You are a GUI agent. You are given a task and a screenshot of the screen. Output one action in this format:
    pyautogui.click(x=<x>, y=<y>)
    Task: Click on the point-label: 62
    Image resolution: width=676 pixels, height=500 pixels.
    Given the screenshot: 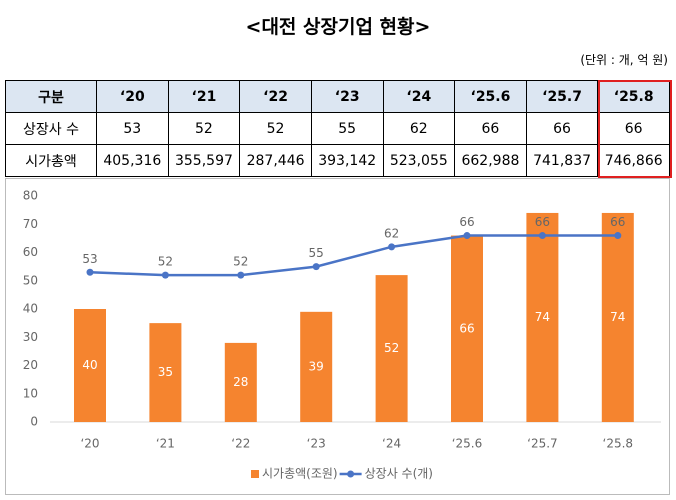 What is the action you would take?
    pyautogui.click(x=391, y=233)
    